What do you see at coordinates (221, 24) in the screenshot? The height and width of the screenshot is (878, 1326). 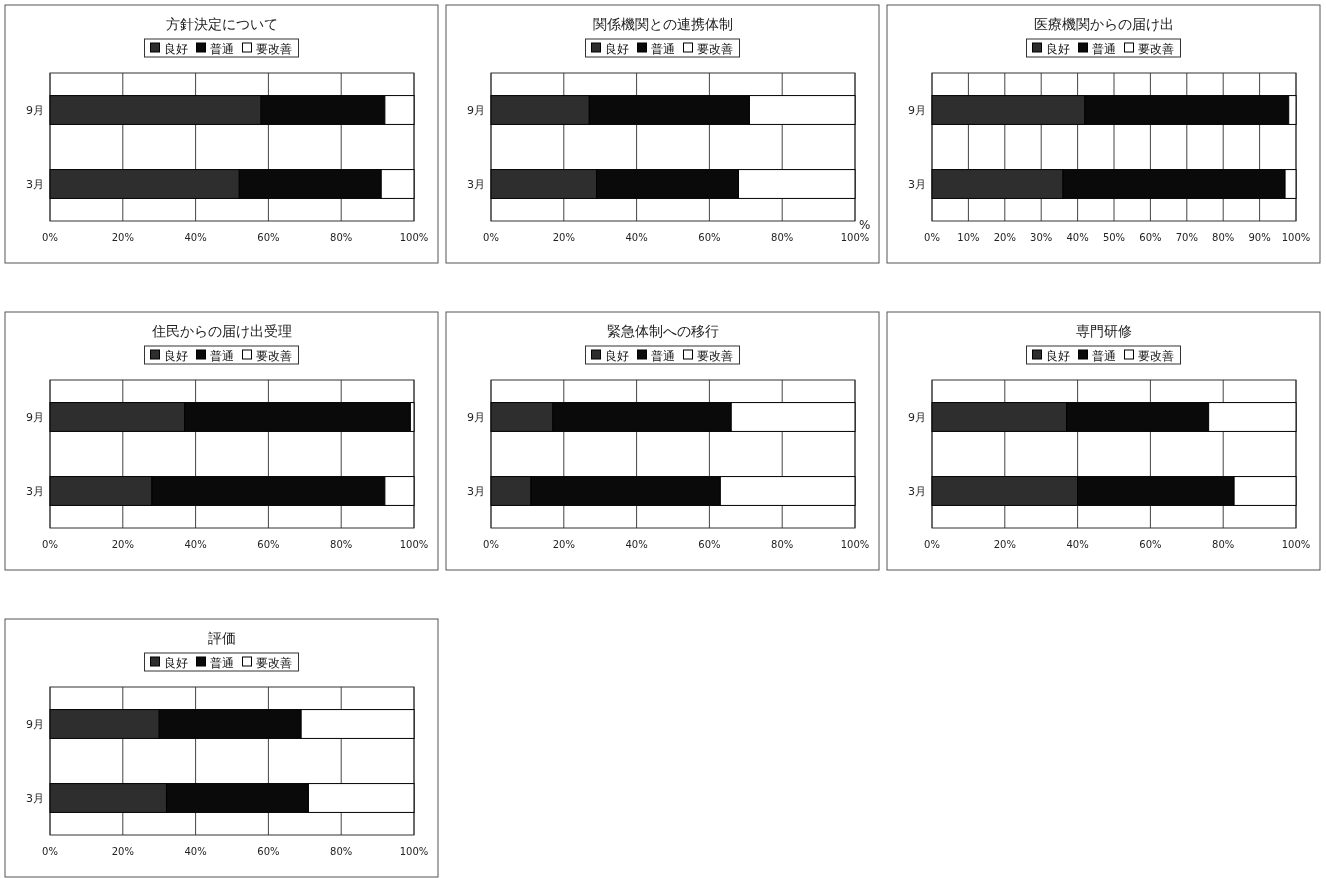 I see `chart-title: 方針決定について` at bounding box center [221, 24].